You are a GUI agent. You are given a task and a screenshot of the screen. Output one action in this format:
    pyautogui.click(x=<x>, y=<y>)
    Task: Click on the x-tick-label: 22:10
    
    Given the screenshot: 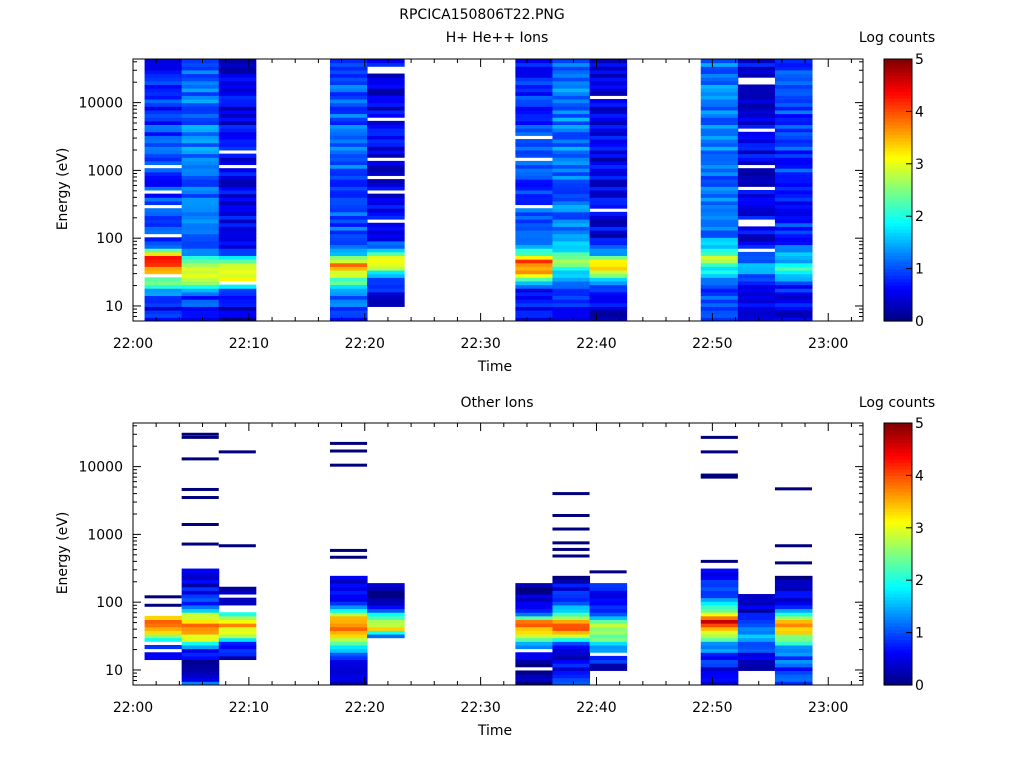 What is the action you would take?
    pyautogui.click(x=249, y=344)
    